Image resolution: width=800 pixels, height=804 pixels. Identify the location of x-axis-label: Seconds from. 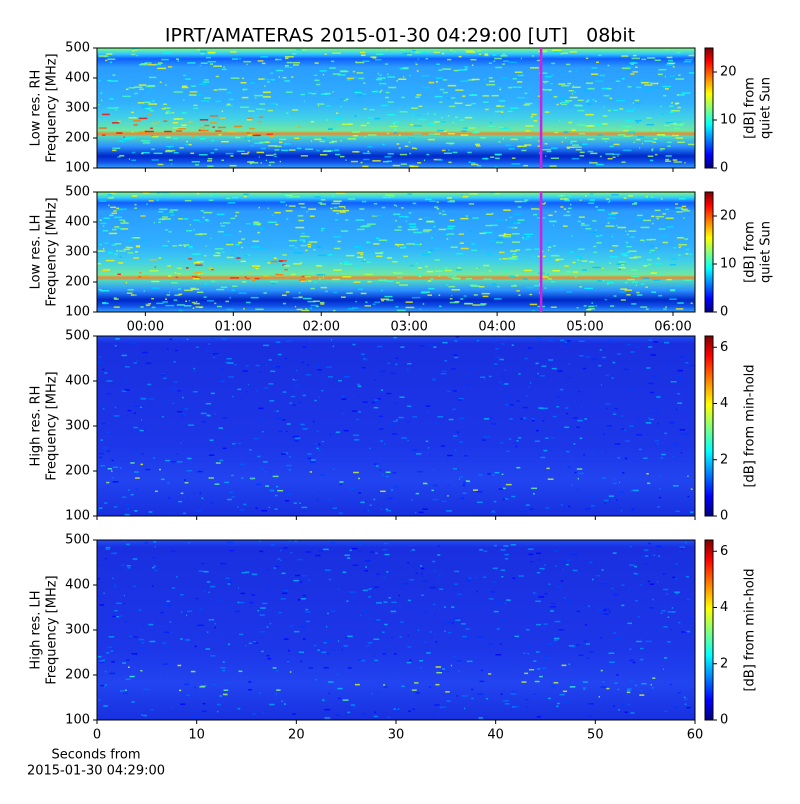
(95, 755).